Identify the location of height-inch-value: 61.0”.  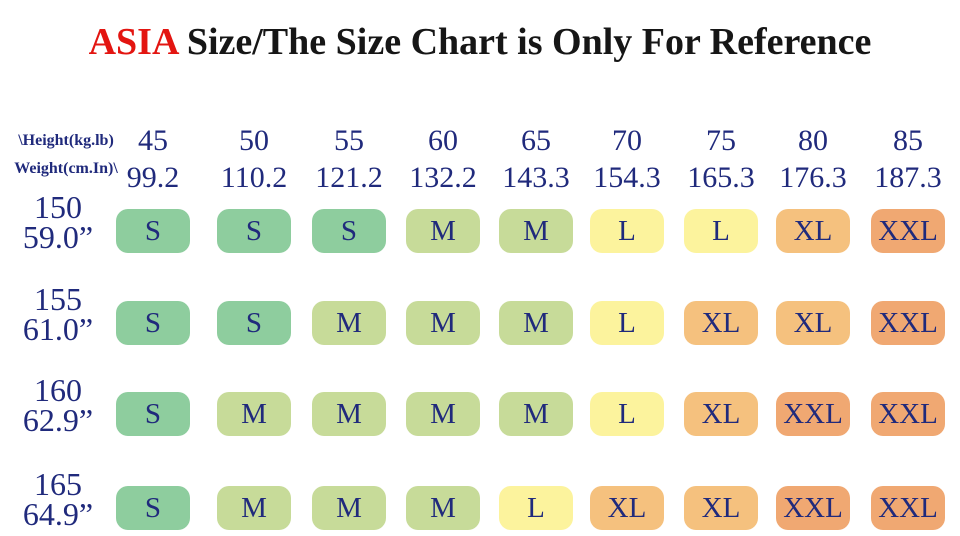
(58, 329).